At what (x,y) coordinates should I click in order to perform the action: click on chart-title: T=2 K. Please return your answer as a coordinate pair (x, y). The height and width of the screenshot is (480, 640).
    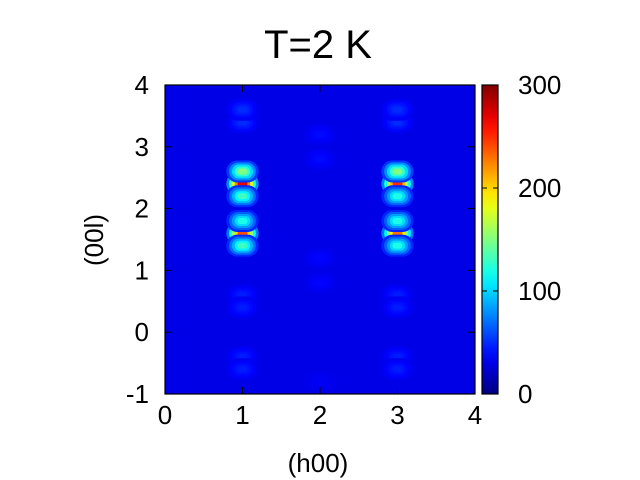
    Looking at the image, I should click on (318, 45).